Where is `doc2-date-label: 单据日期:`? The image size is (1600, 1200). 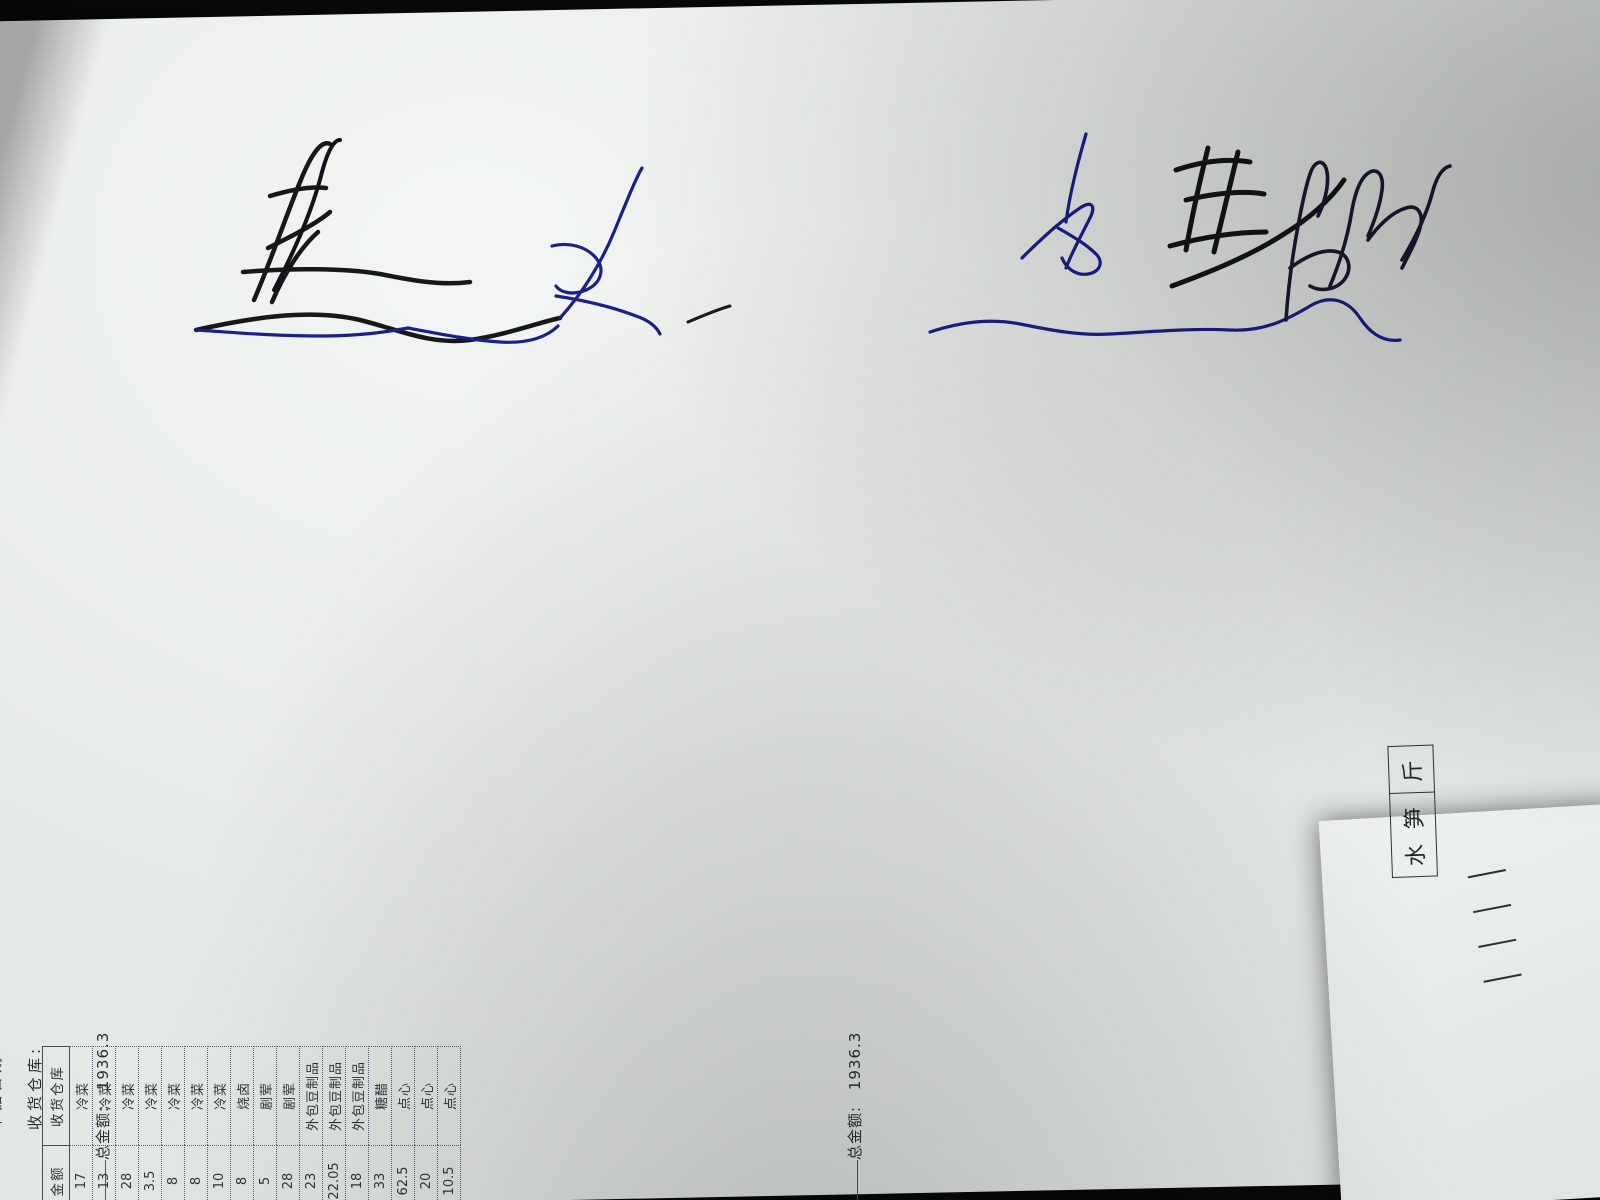 doc2-date-label: 单据日期: is located at coordinates (2, 1087).